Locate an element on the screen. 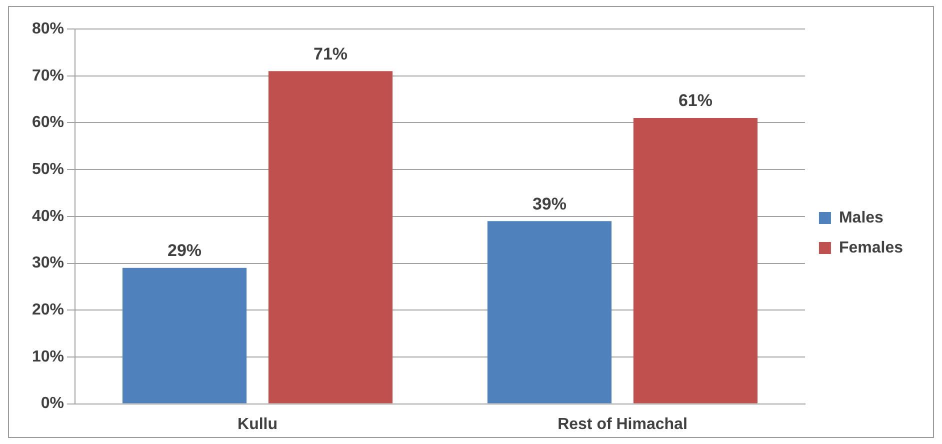  y-tick-label: 20% is located at coordinates (48, 310).